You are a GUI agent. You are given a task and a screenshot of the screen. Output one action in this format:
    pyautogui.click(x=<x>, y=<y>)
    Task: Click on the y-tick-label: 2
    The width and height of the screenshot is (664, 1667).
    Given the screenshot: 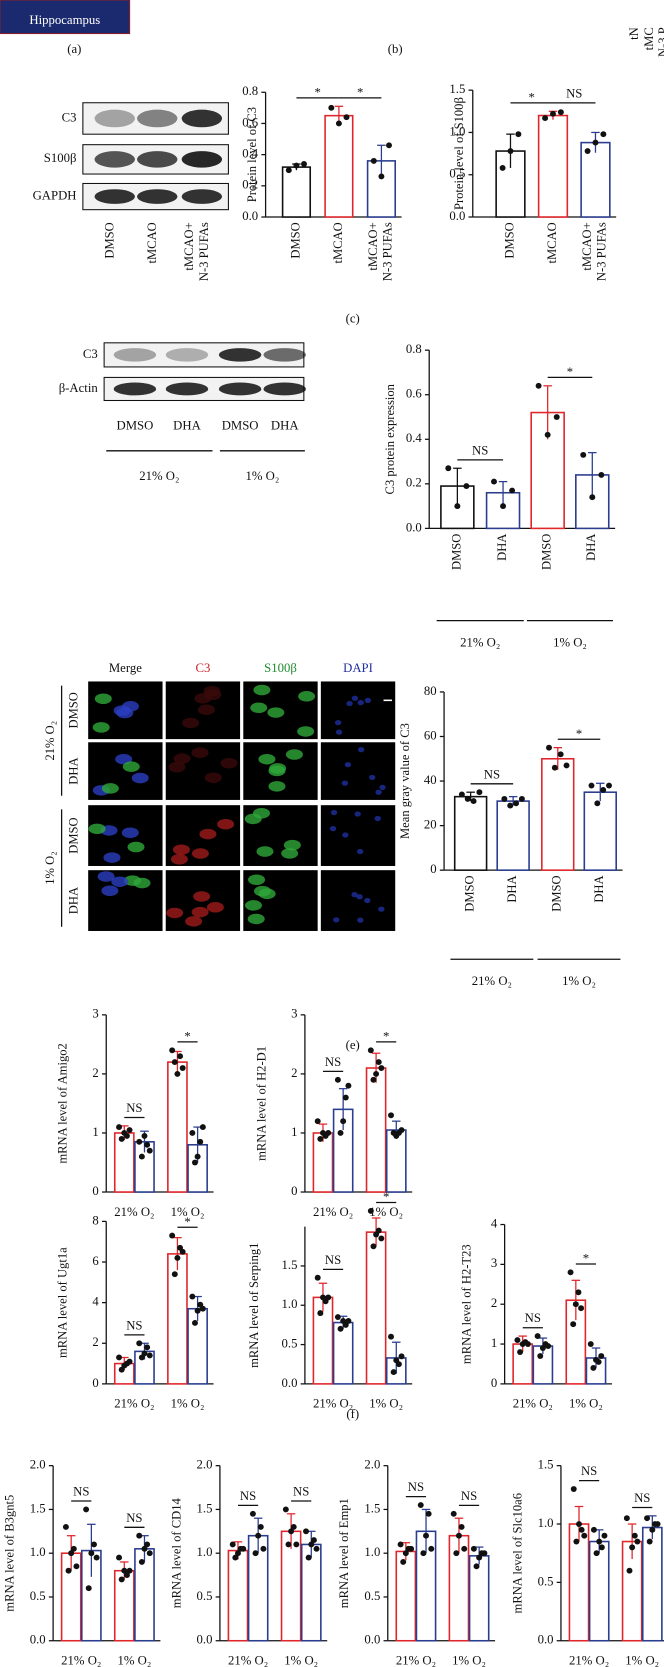 What is the action you would take?
    pyautogui.click(x=294, y=1073)
    